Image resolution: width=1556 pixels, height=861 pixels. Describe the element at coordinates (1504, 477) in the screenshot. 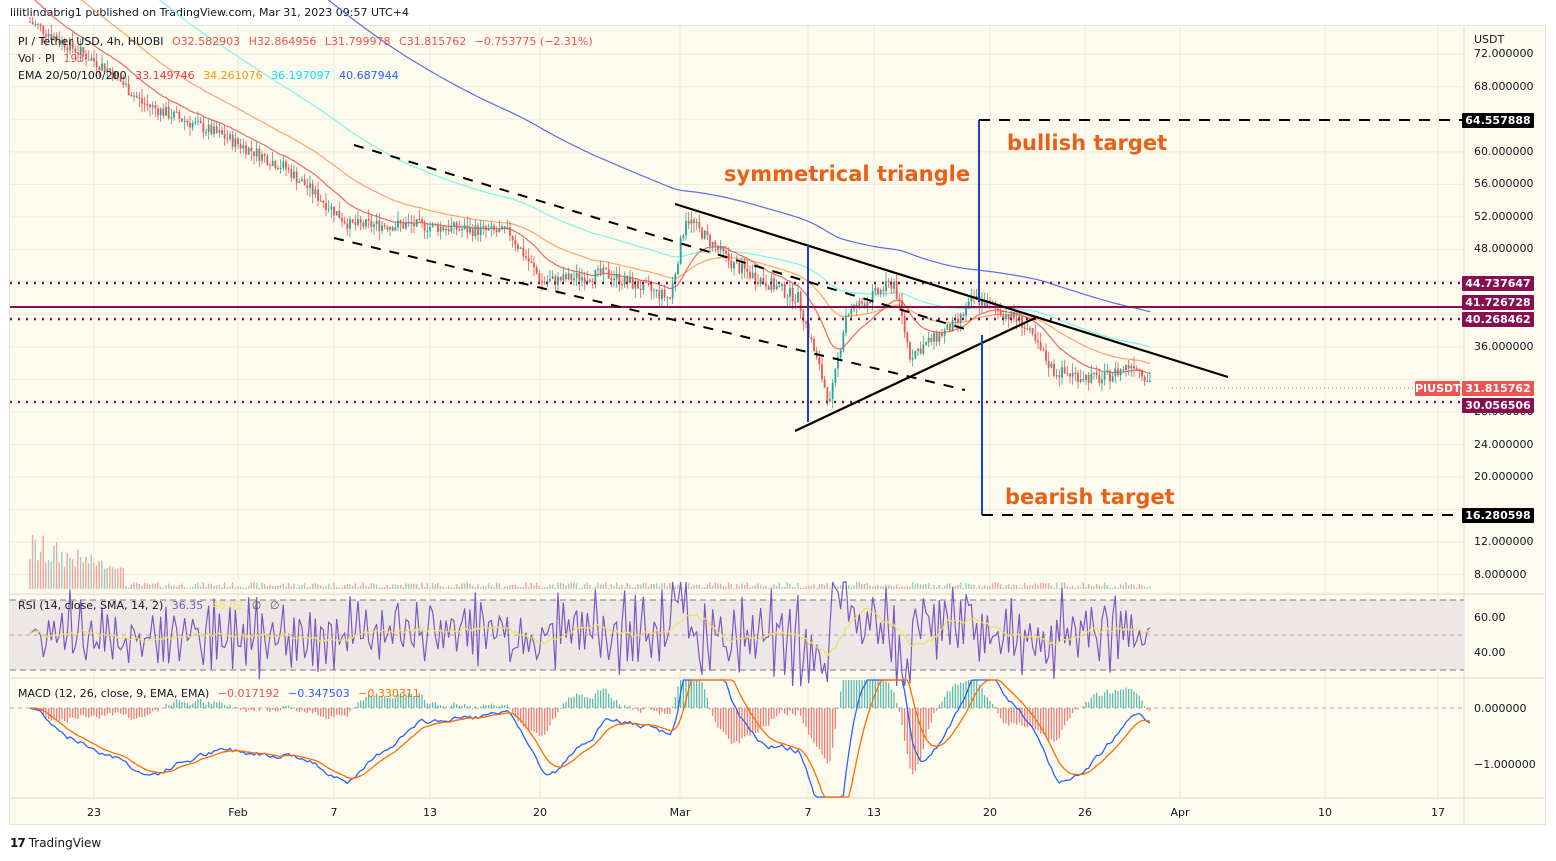

I see `price-tick: 20.000000` at that location.